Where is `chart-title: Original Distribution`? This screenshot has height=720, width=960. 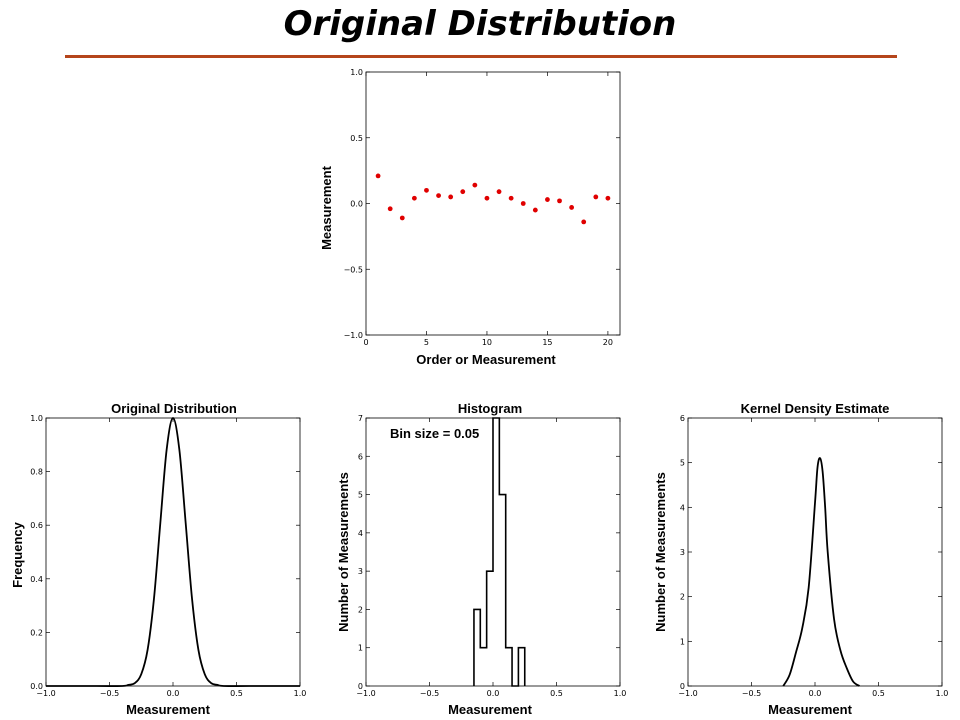
chart-title: Original Distribution is located at coordinates (174, 408).